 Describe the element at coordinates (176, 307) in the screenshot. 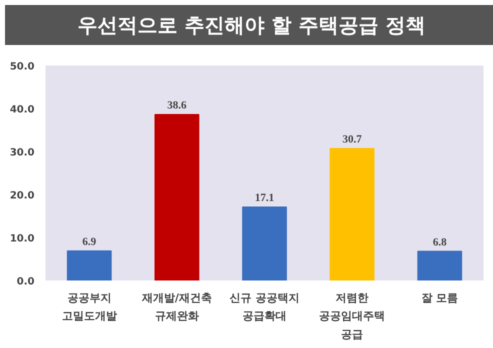

I see `x-tick-label: 재개발/재건축 규제완화` at that location.